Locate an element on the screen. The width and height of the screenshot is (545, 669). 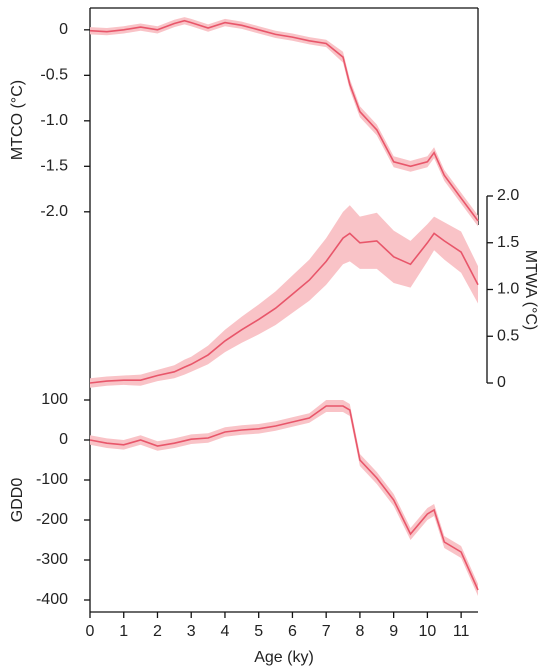
y-tick-label: 0.5 is located at coordinates (508, 335).